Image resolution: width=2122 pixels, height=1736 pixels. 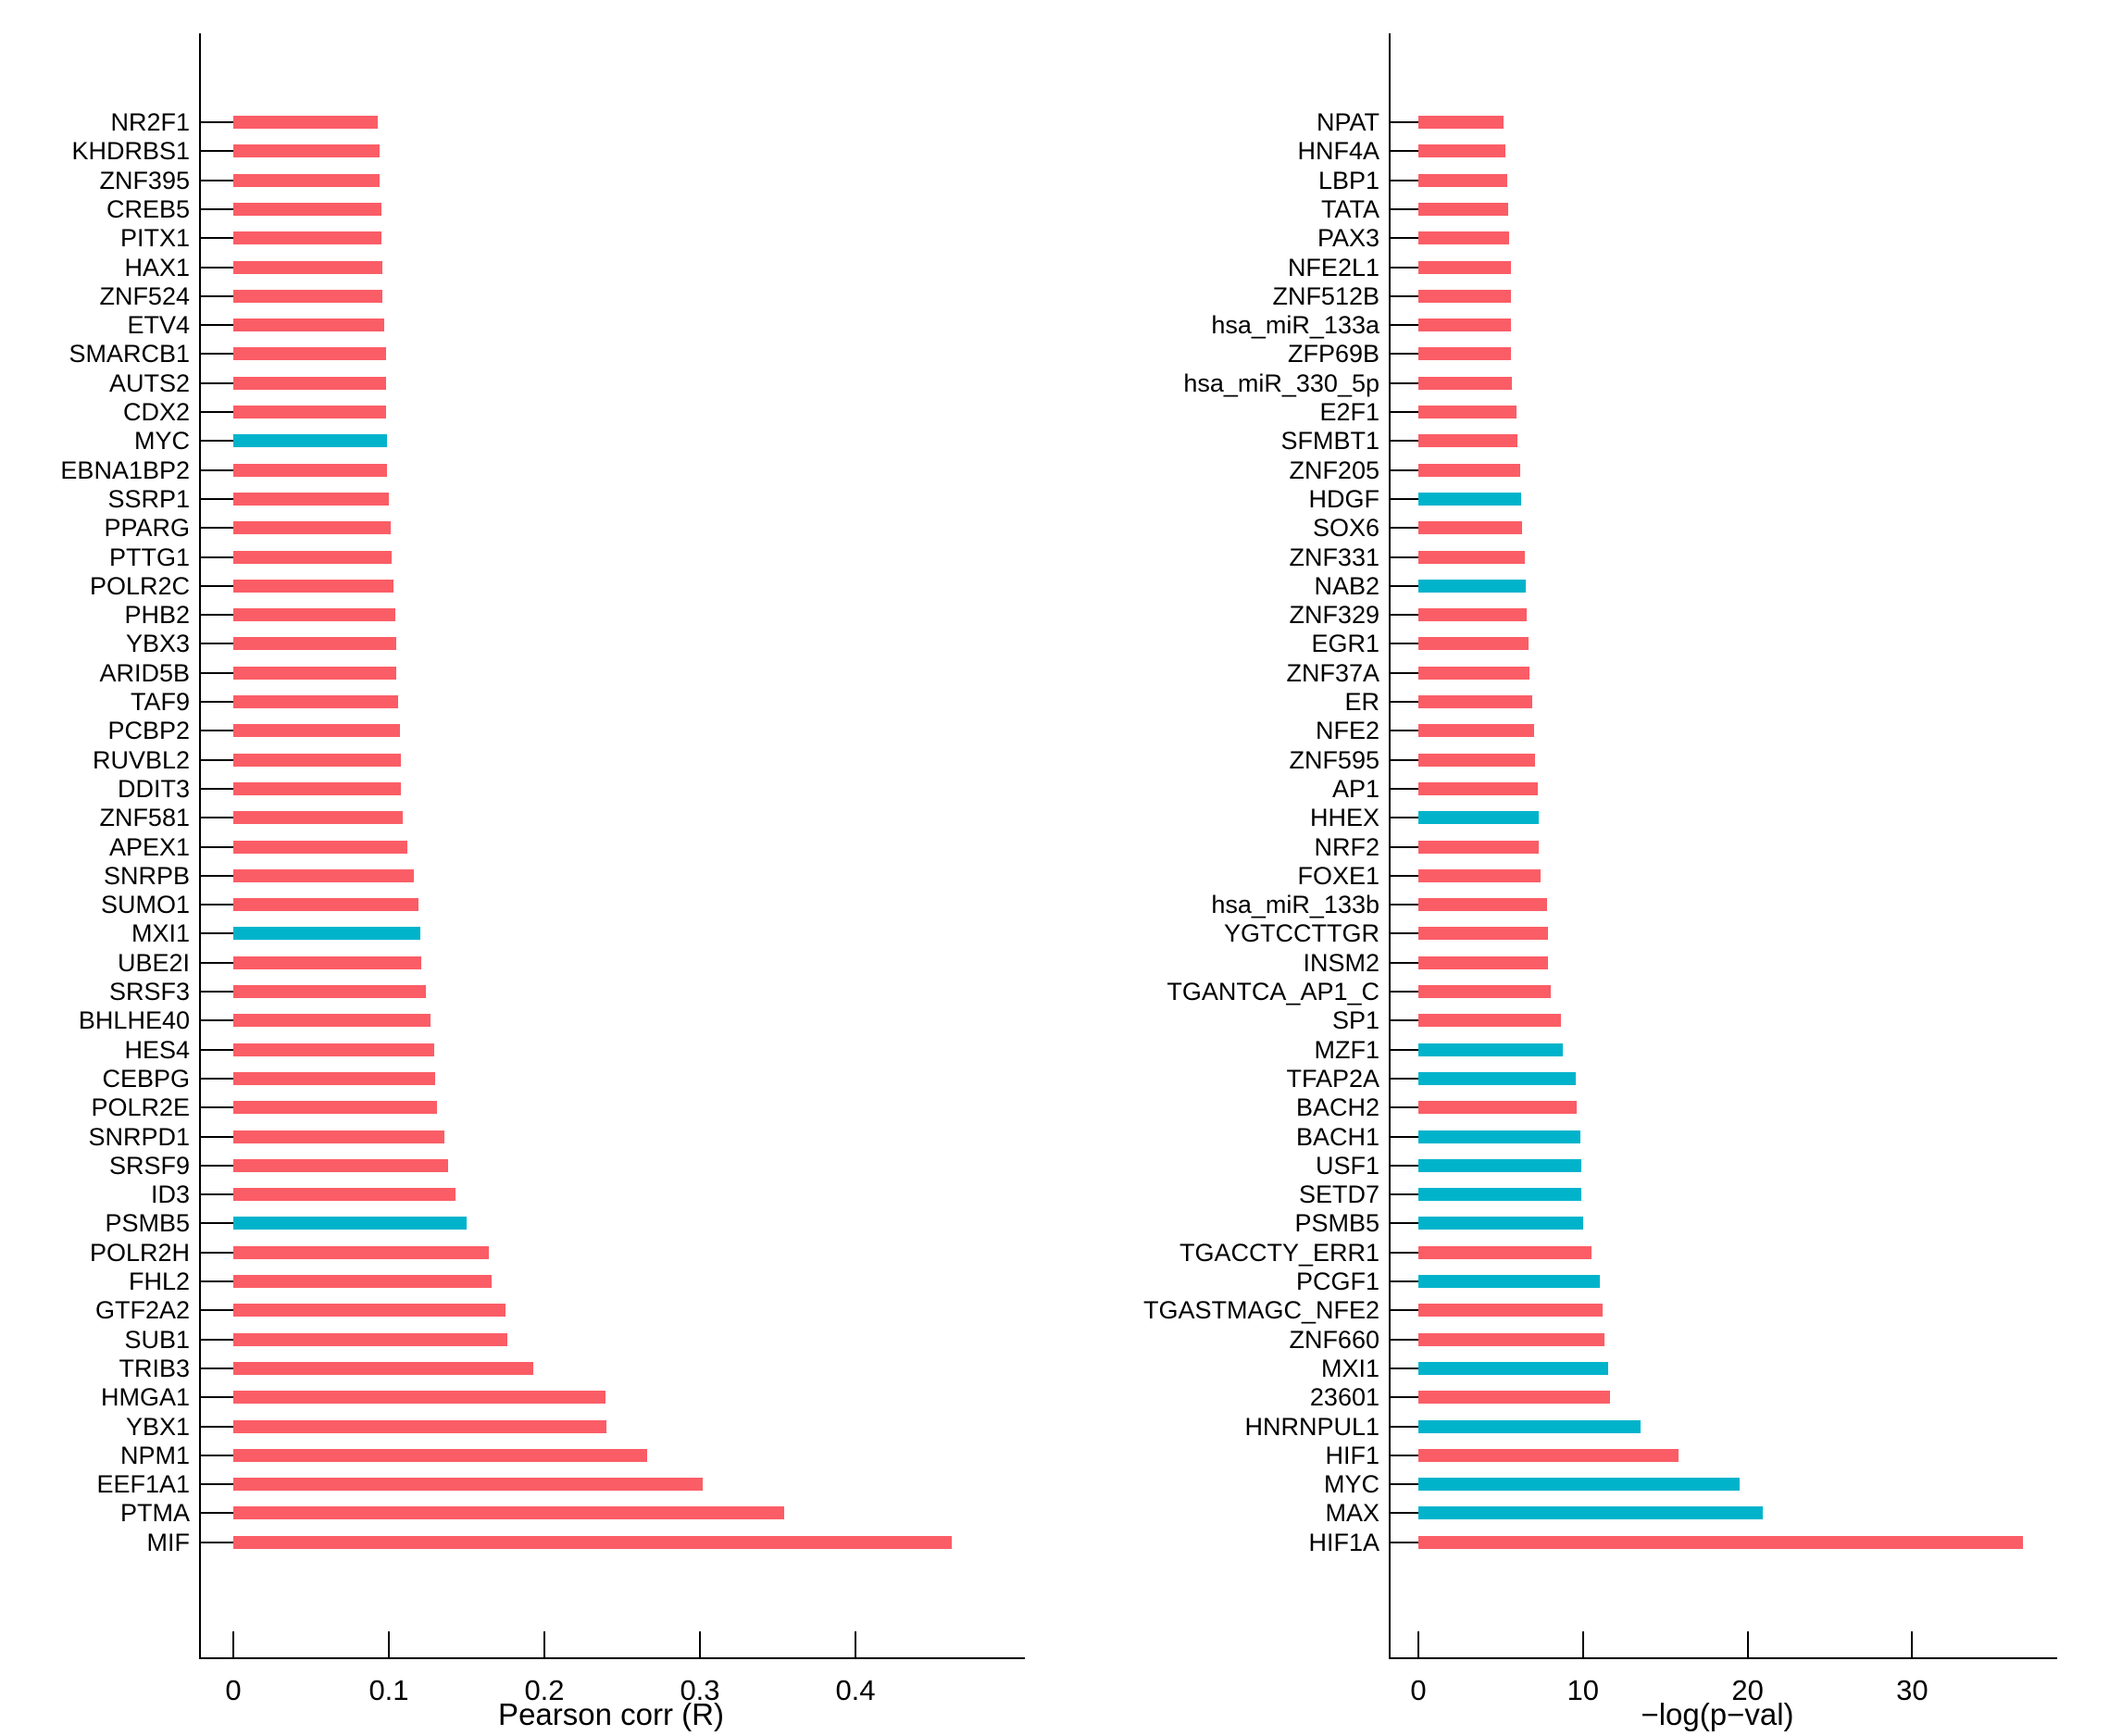 What do you see at coordinates (1500, 1223) in the screenshot?
I see `bar-PSMB5` at bounding box center [1500, 1223].